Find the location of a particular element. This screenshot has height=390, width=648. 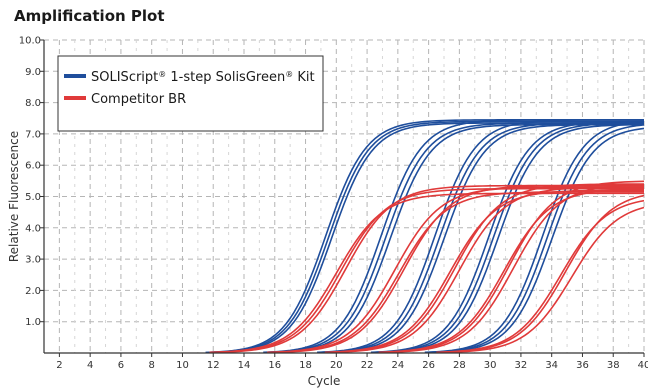

y-axis-title: Relative Fluorescence is located at coordinates (14, 196).